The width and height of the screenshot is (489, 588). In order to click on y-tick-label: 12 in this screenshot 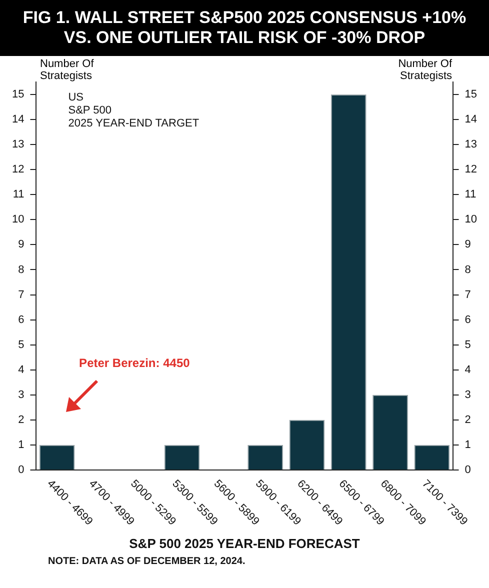, I will do `click(18, 170)`.